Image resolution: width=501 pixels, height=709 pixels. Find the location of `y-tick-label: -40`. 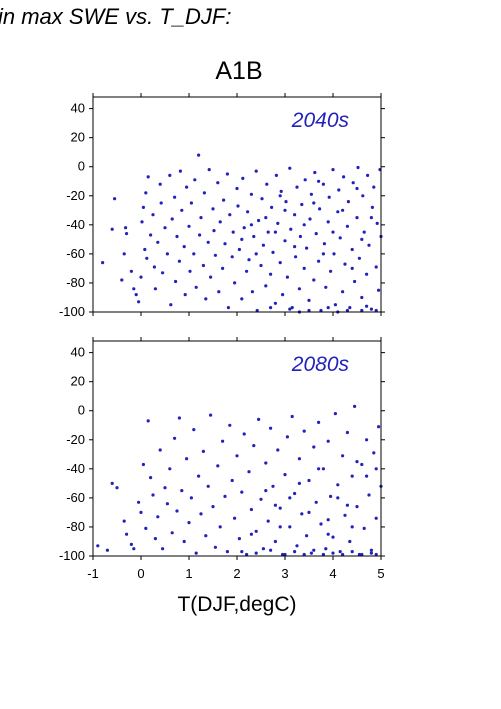

y-tick-label: -40 is located at coordinates (75, 224).